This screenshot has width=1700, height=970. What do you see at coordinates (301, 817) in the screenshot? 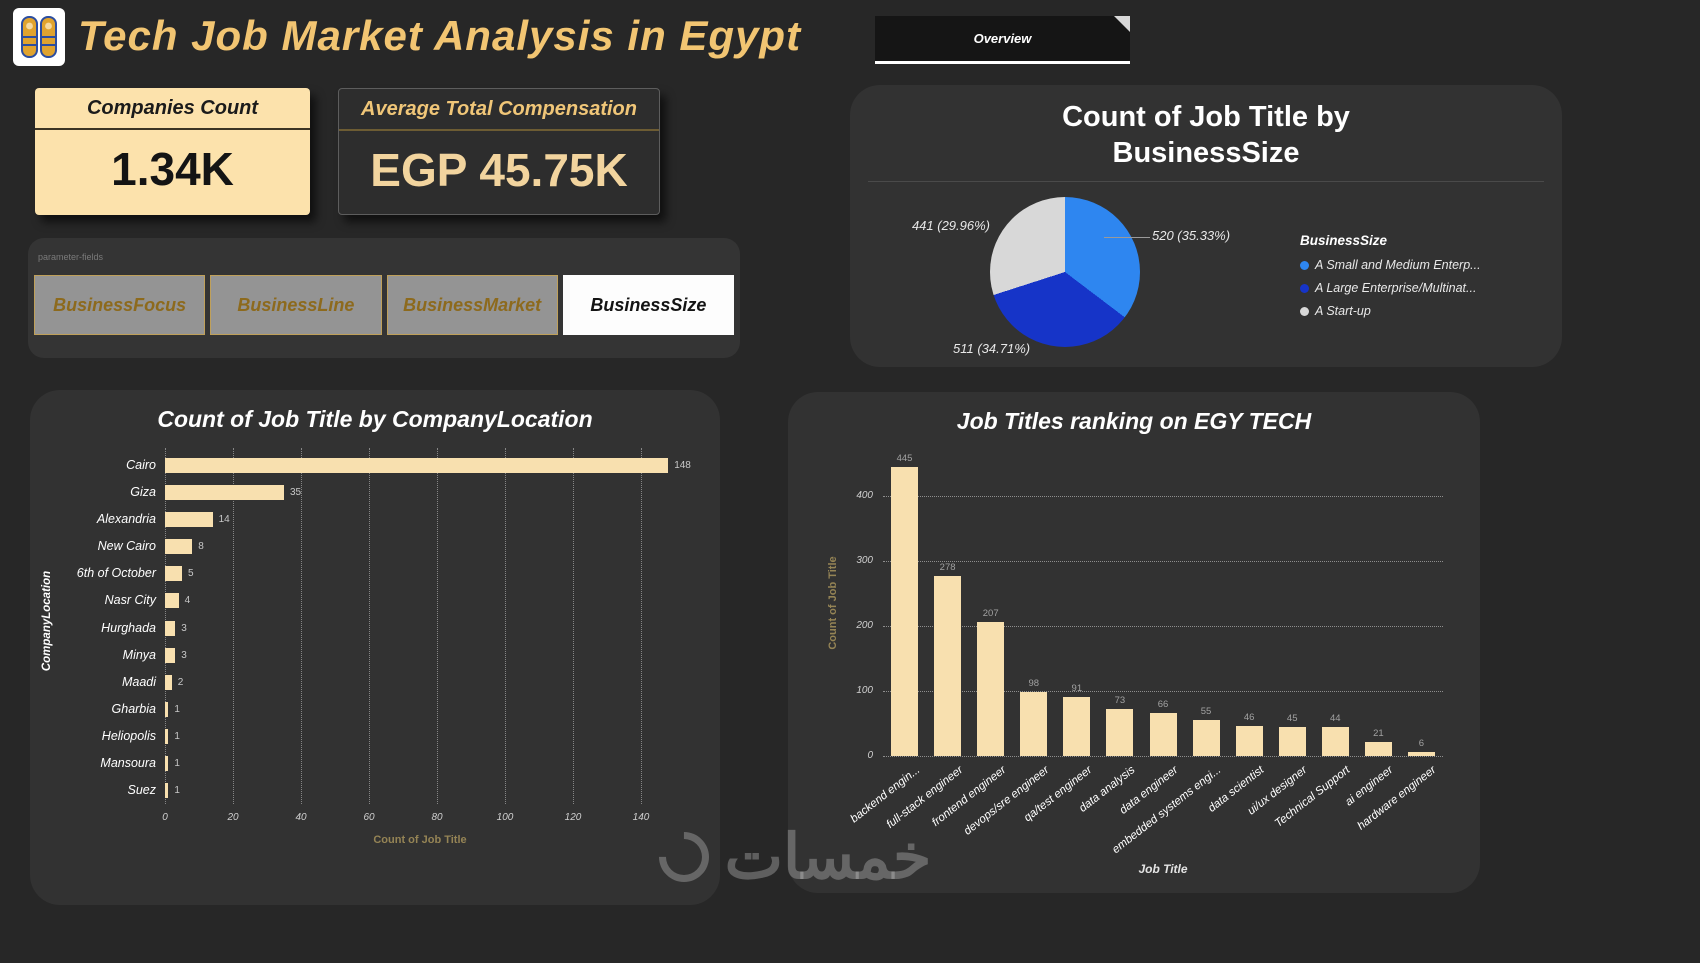
I see `x-tick-label: 40` at bounding box center [301, 817].